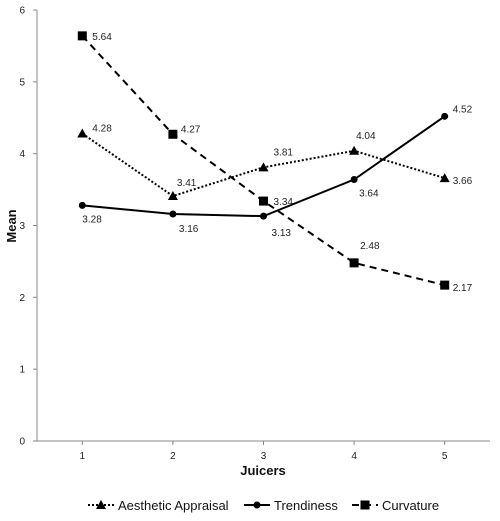 Image resolution: width=500 pixels, height=521 pixels. Describe the element at coordinates (189, 229) in the screenshot. I see `data-label: 3.16` at that location.